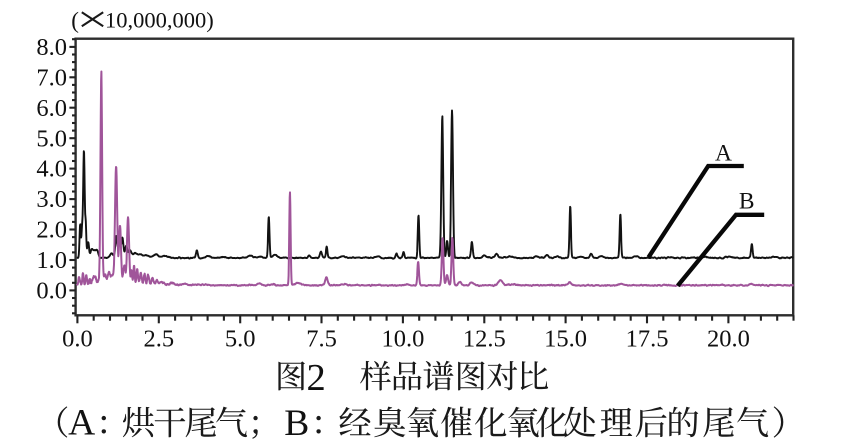 This screenshot has width=858, height=448. Describe the element at coordinates (315, 378) in the screenshot. I see `svg-text: 2` at that location.